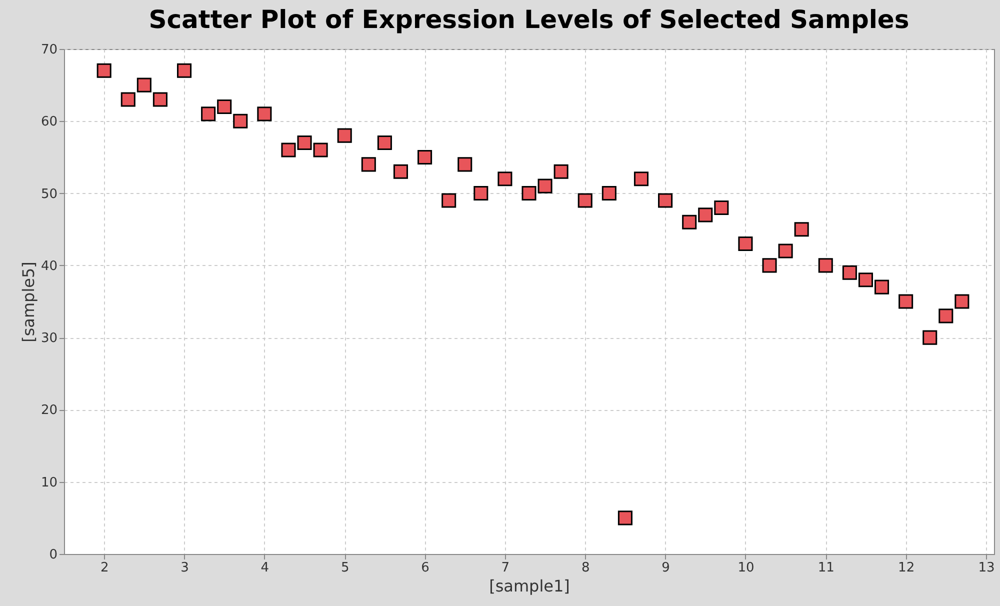  Describe the element at coordinates (345, 568) in the screenshot. I see `x-tick-label: 5` at that location.